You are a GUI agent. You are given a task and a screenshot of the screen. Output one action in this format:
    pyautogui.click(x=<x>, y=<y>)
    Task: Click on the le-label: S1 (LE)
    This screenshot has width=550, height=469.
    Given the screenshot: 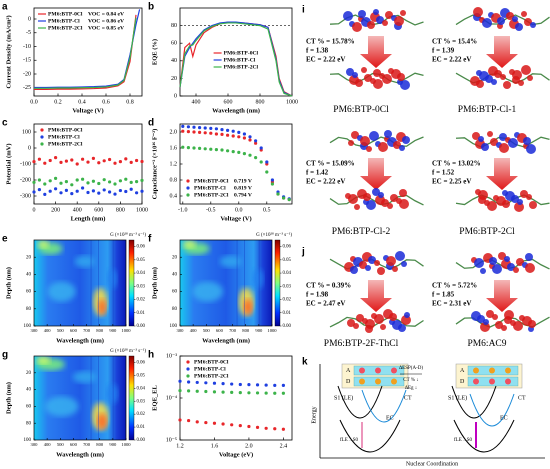 What is the action you would take?
    pyautogui.click(x=343, y=397)
    